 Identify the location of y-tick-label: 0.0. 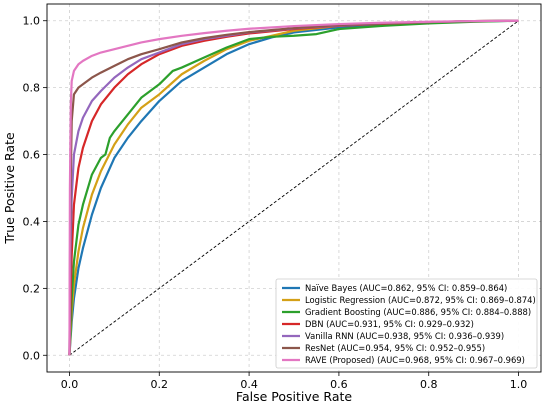
(32, 355).